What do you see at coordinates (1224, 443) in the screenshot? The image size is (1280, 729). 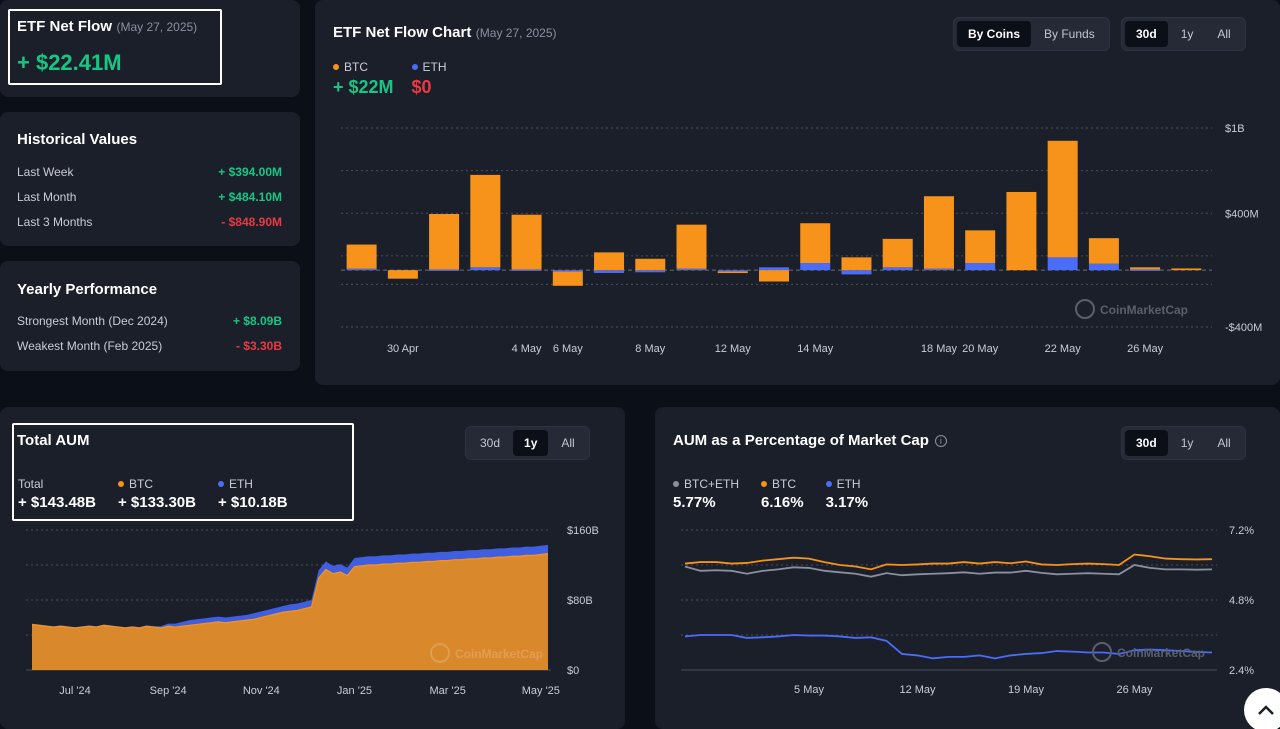 I see `pct-range-all: All` at bounding box center [1224, 443].